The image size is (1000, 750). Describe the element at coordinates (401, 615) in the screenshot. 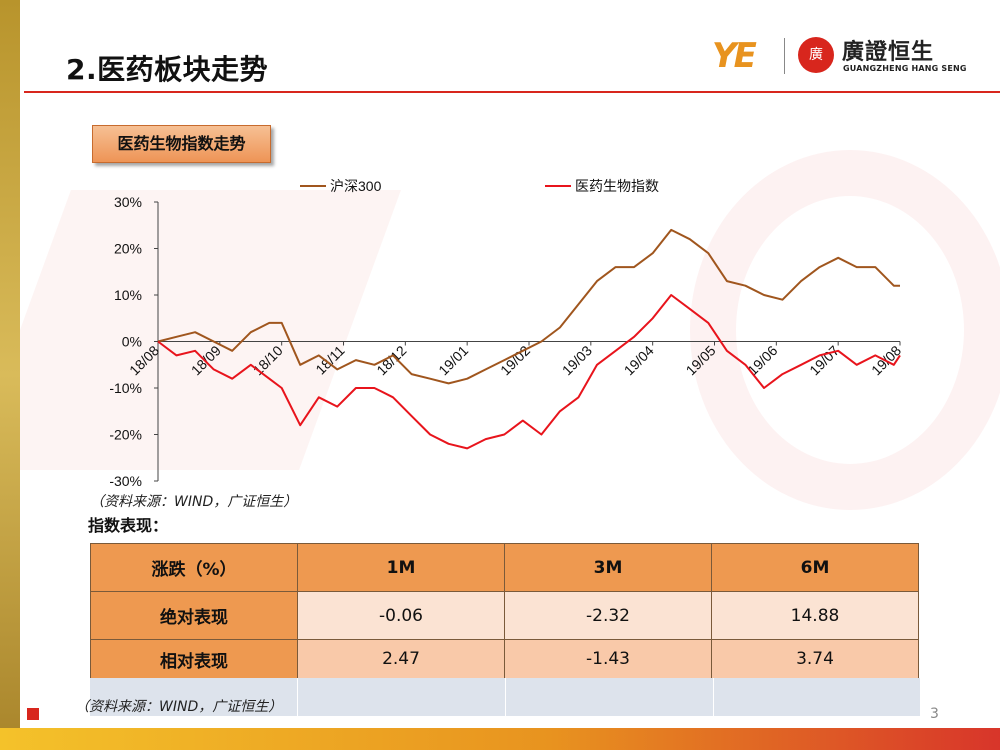

I see `table-cell: -0.06` at that location.